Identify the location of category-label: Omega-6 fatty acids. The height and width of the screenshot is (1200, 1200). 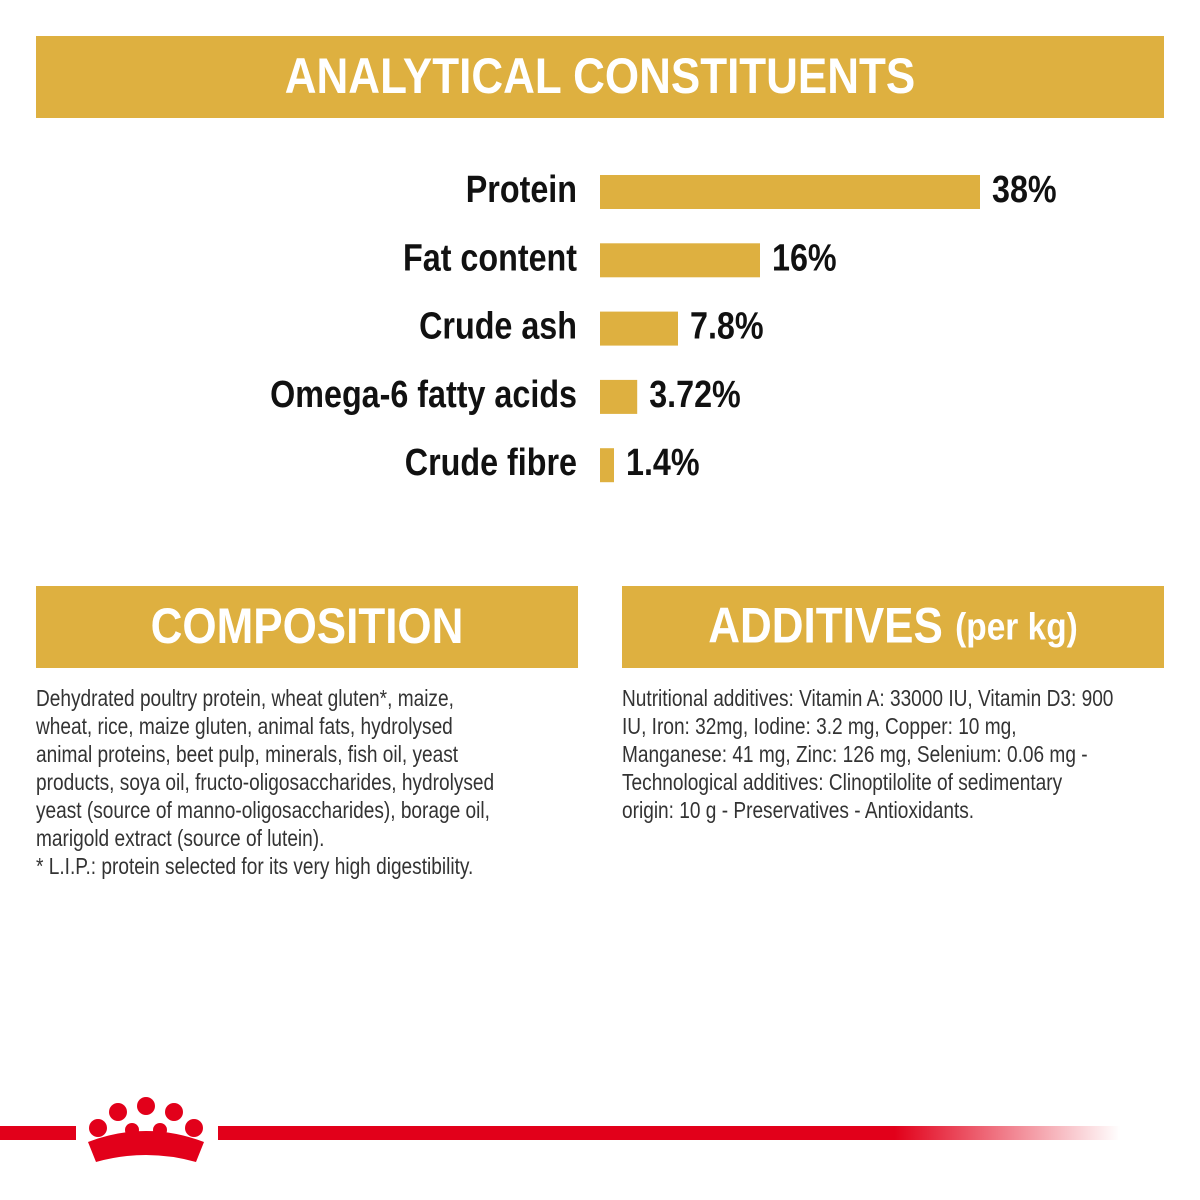
(423, 395).